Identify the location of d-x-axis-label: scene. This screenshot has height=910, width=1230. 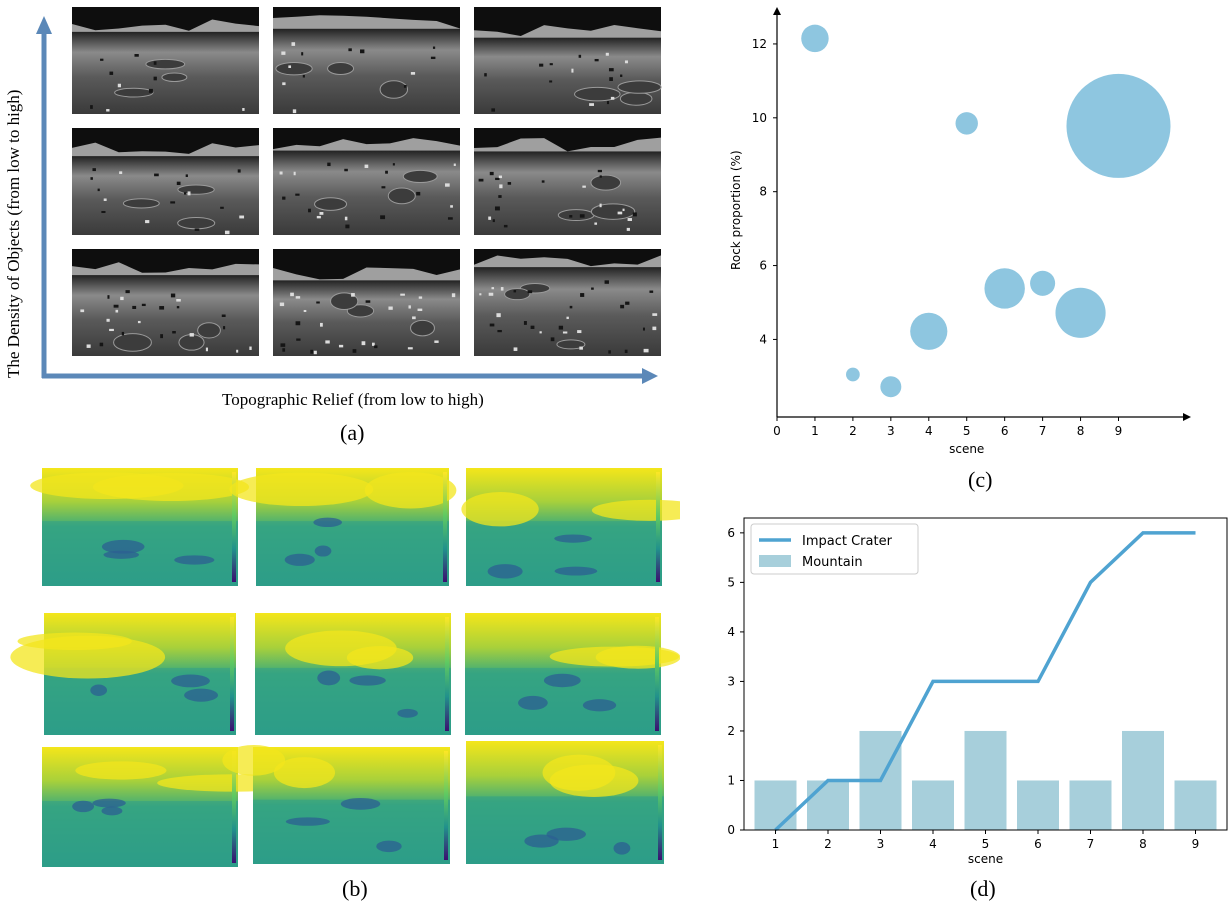
(985, 859).